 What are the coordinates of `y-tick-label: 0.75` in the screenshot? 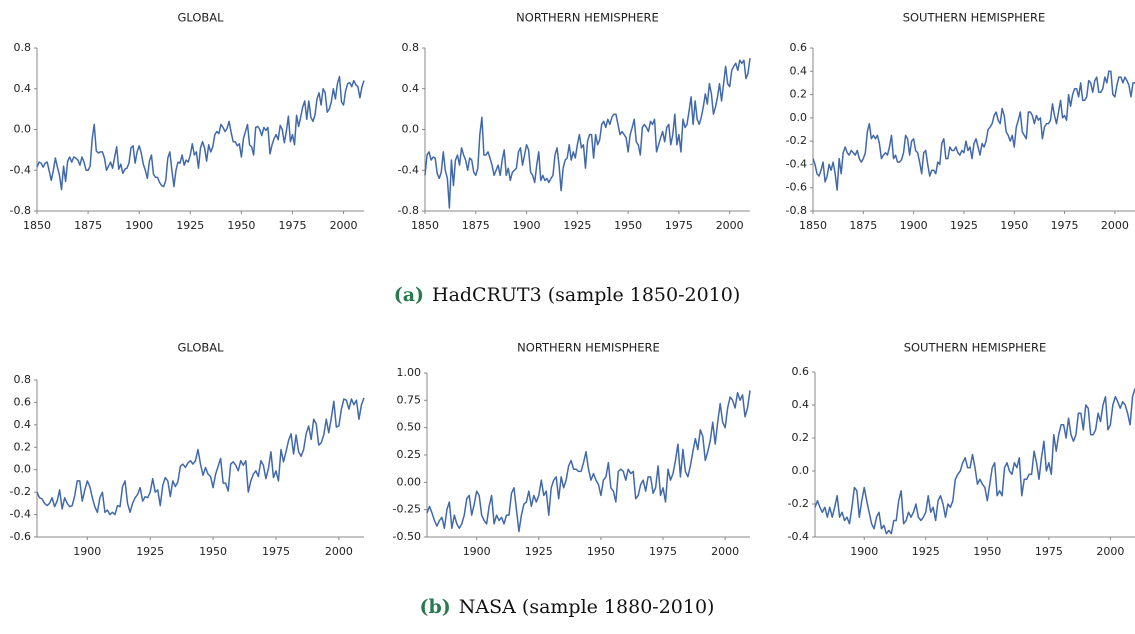 It's located at (409, 399).